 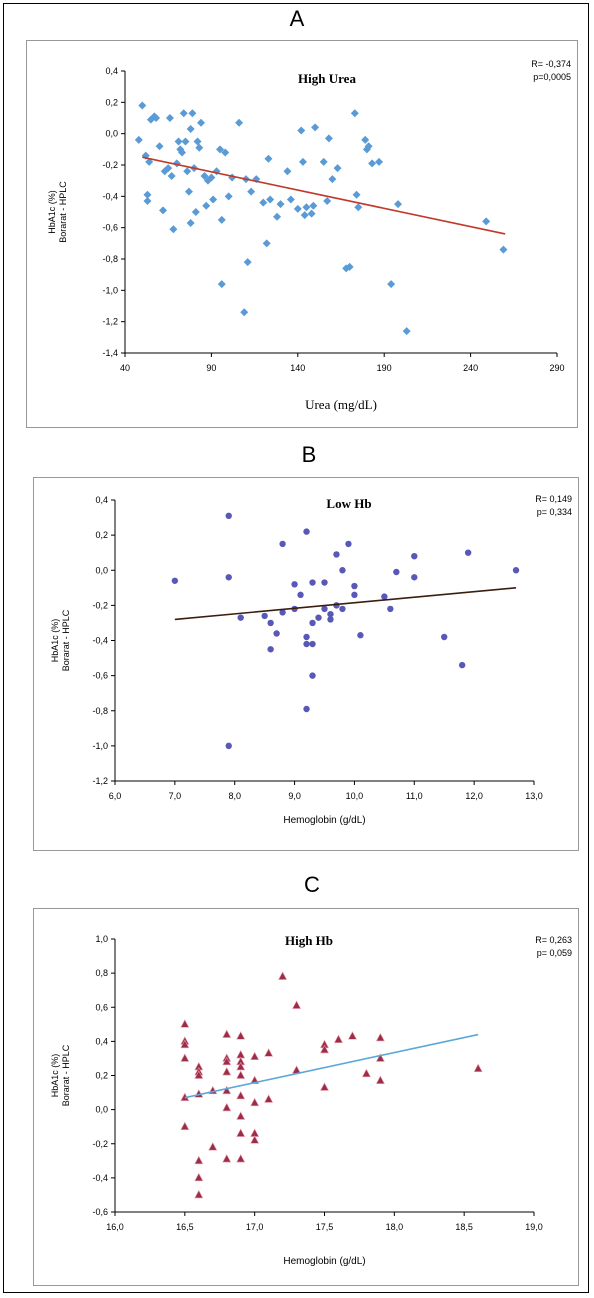 What do you see at coordinates (110, 228) in the screenshot?
I see `chart-0-y-tick-label: -0,6` at bounding box center [110, 228].